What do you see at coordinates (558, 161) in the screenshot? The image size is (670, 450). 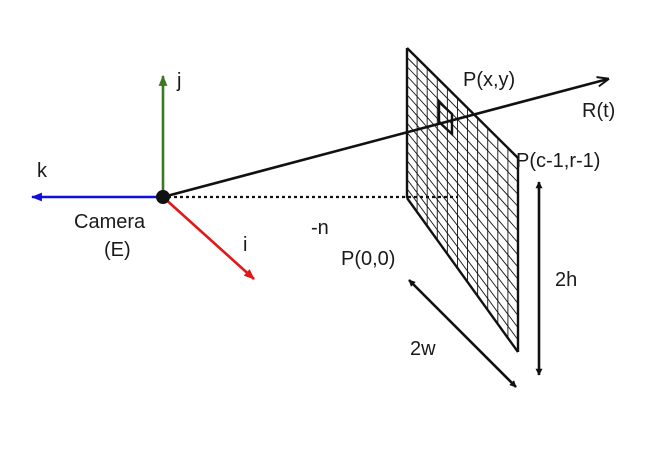 I see `corner-label: P(c-1,r-1)` at bounding box center [558, 161].